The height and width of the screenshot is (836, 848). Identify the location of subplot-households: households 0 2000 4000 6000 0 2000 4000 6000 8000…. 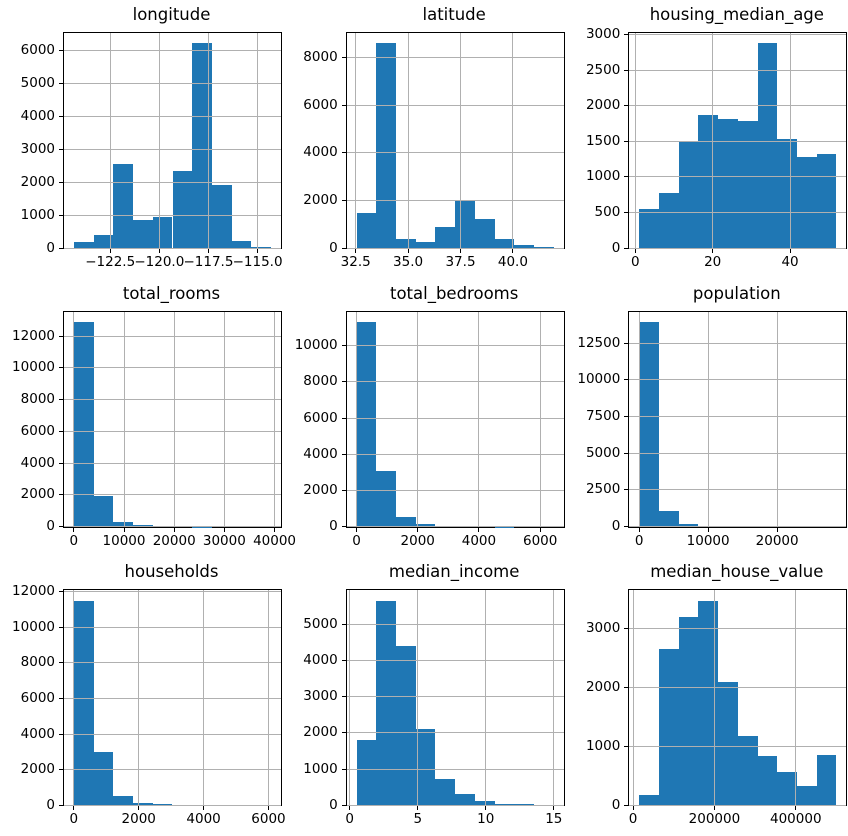
(143, 696).